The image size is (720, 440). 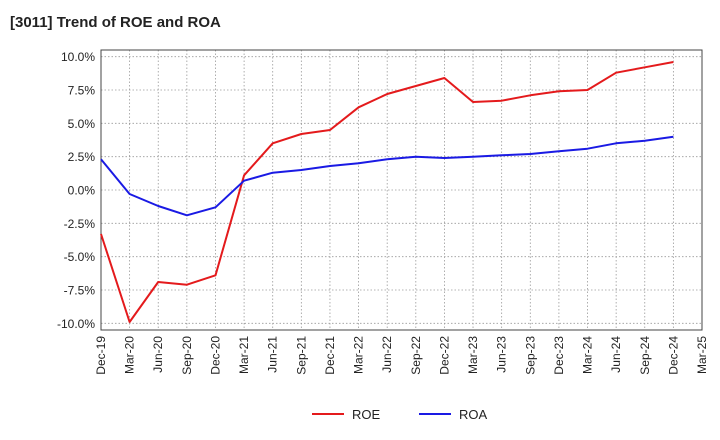 What do you see at coordinates (82, 91) in the screenshot?
I see `y-tick-label: 7.5%` at bounding box center [82, 91].